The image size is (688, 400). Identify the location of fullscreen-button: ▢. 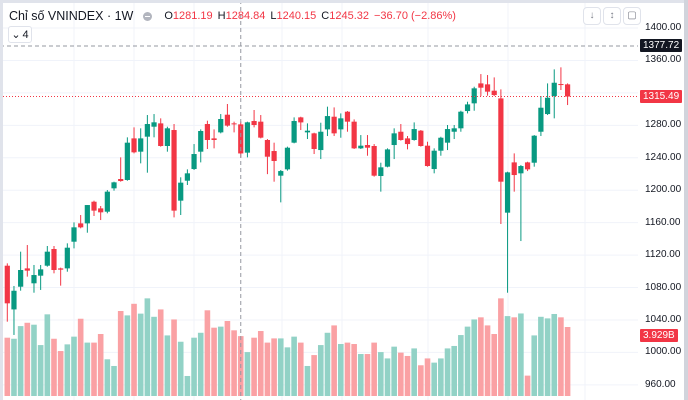
(632, 16).